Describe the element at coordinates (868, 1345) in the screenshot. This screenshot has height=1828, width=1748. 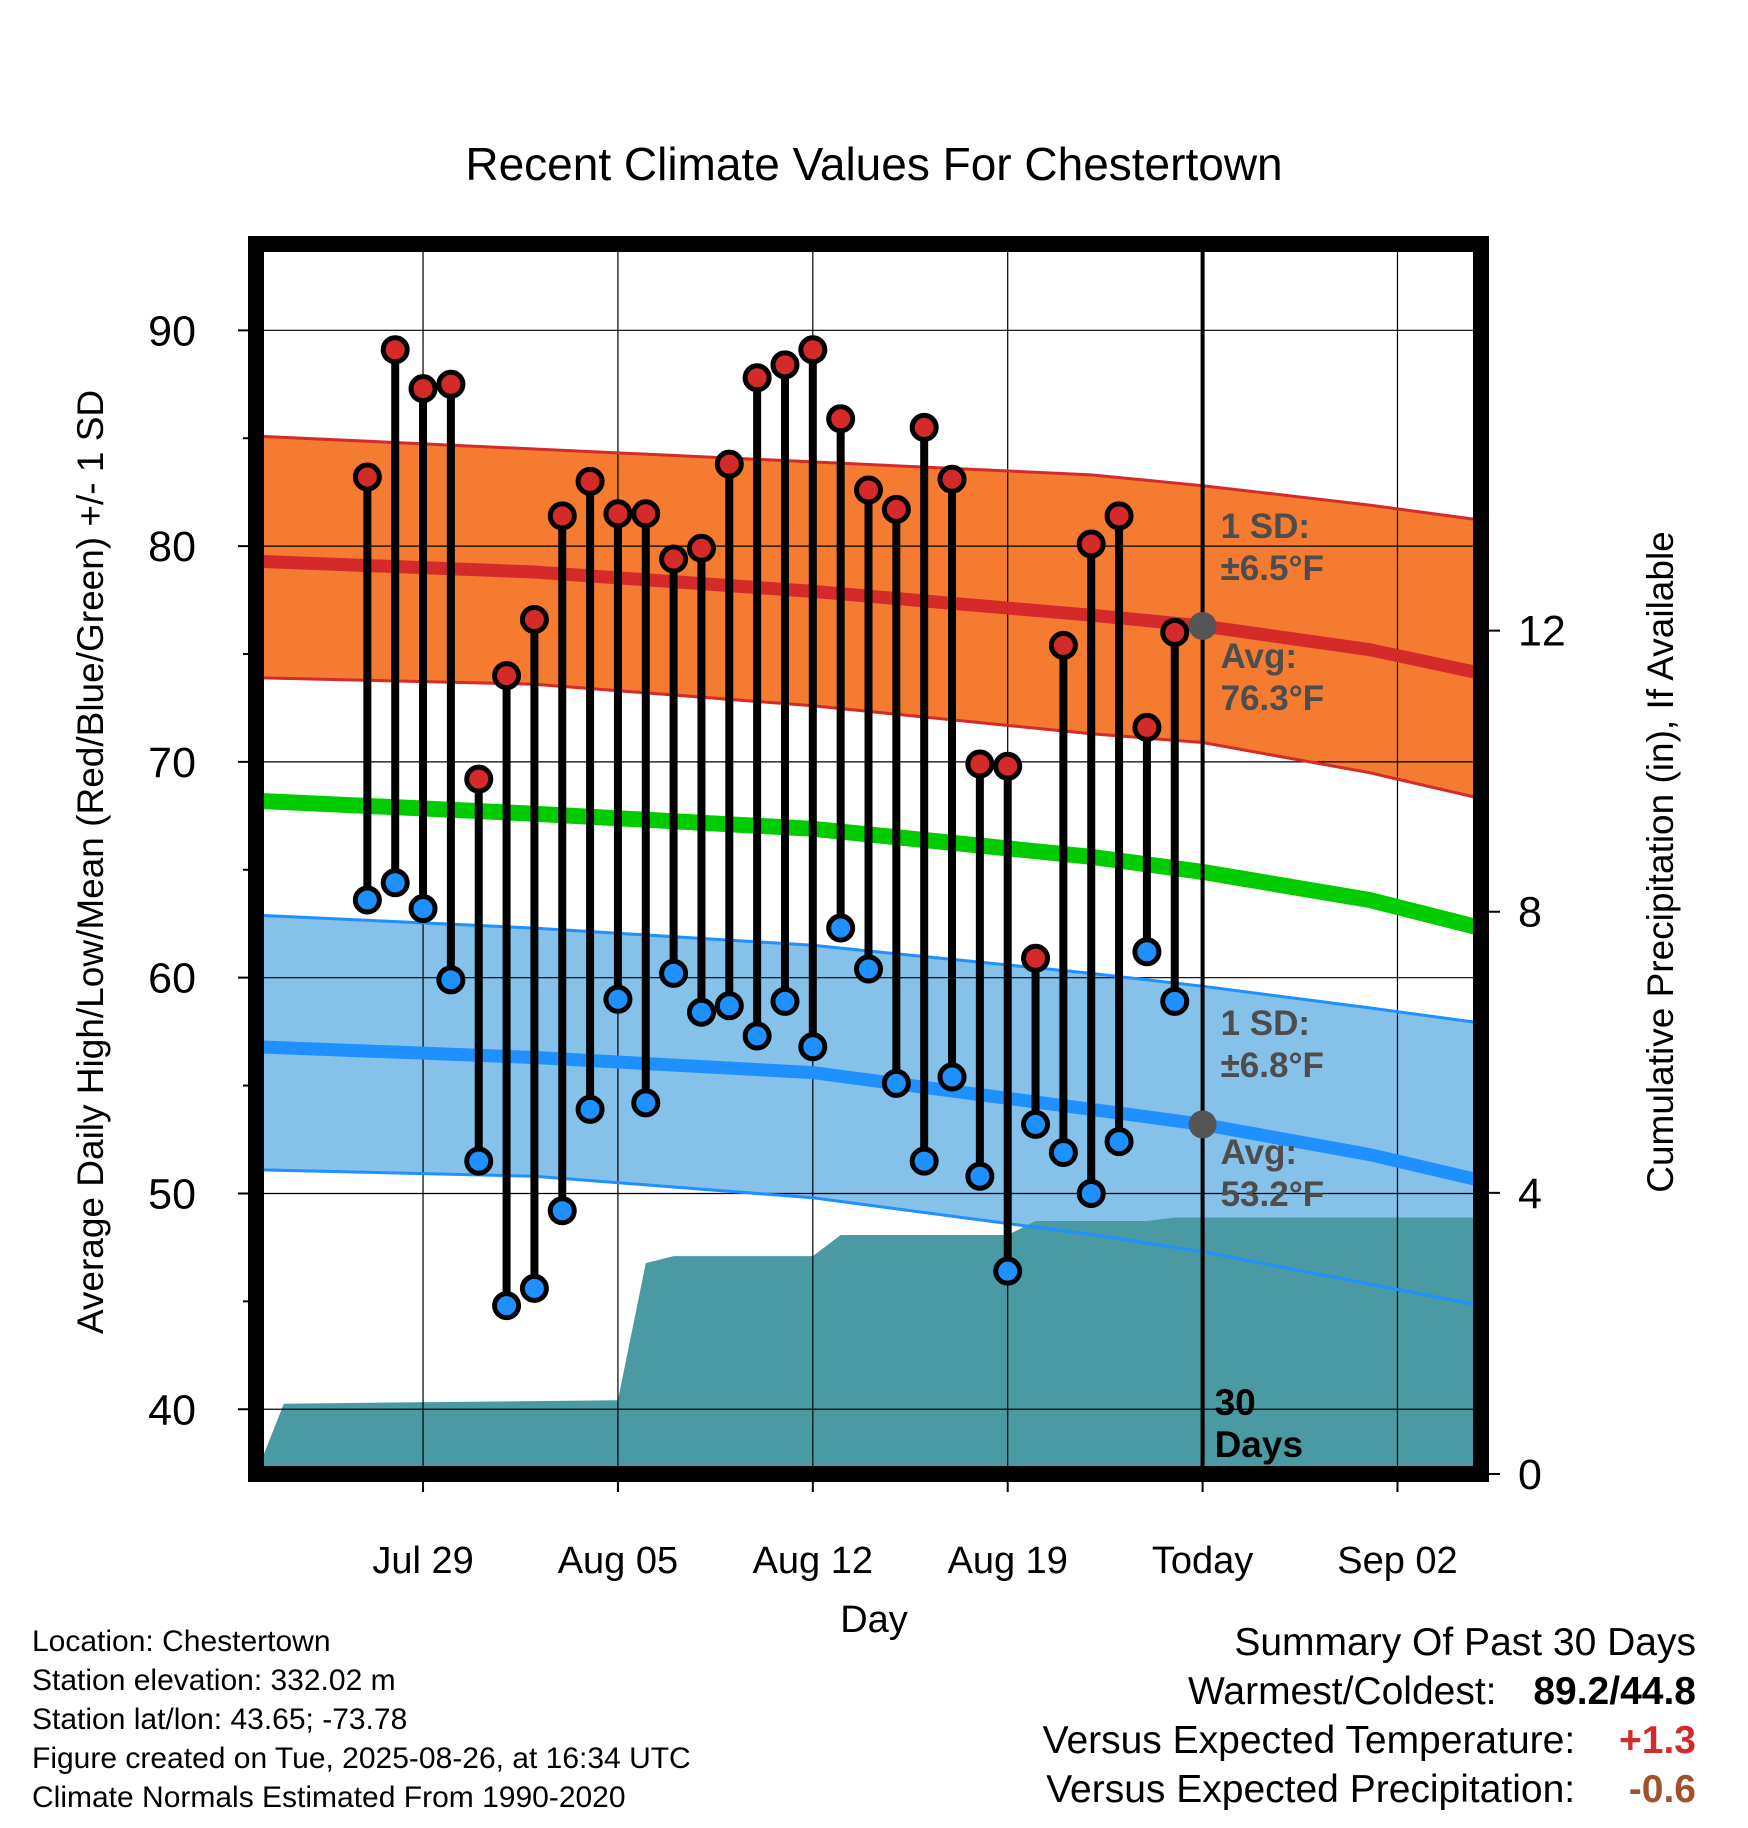
I see `precip-area` at that location.